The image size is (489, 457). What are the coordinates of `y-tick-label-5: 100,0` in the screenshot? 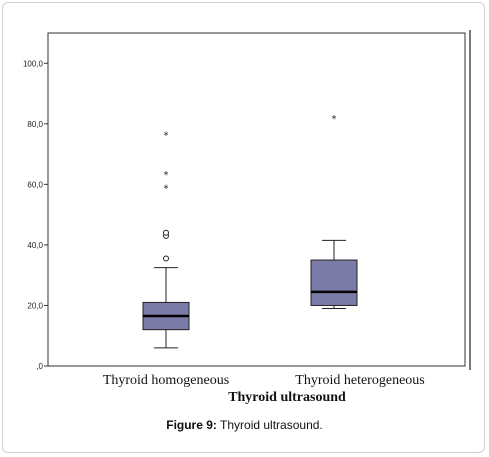 It's located at (33, 63).